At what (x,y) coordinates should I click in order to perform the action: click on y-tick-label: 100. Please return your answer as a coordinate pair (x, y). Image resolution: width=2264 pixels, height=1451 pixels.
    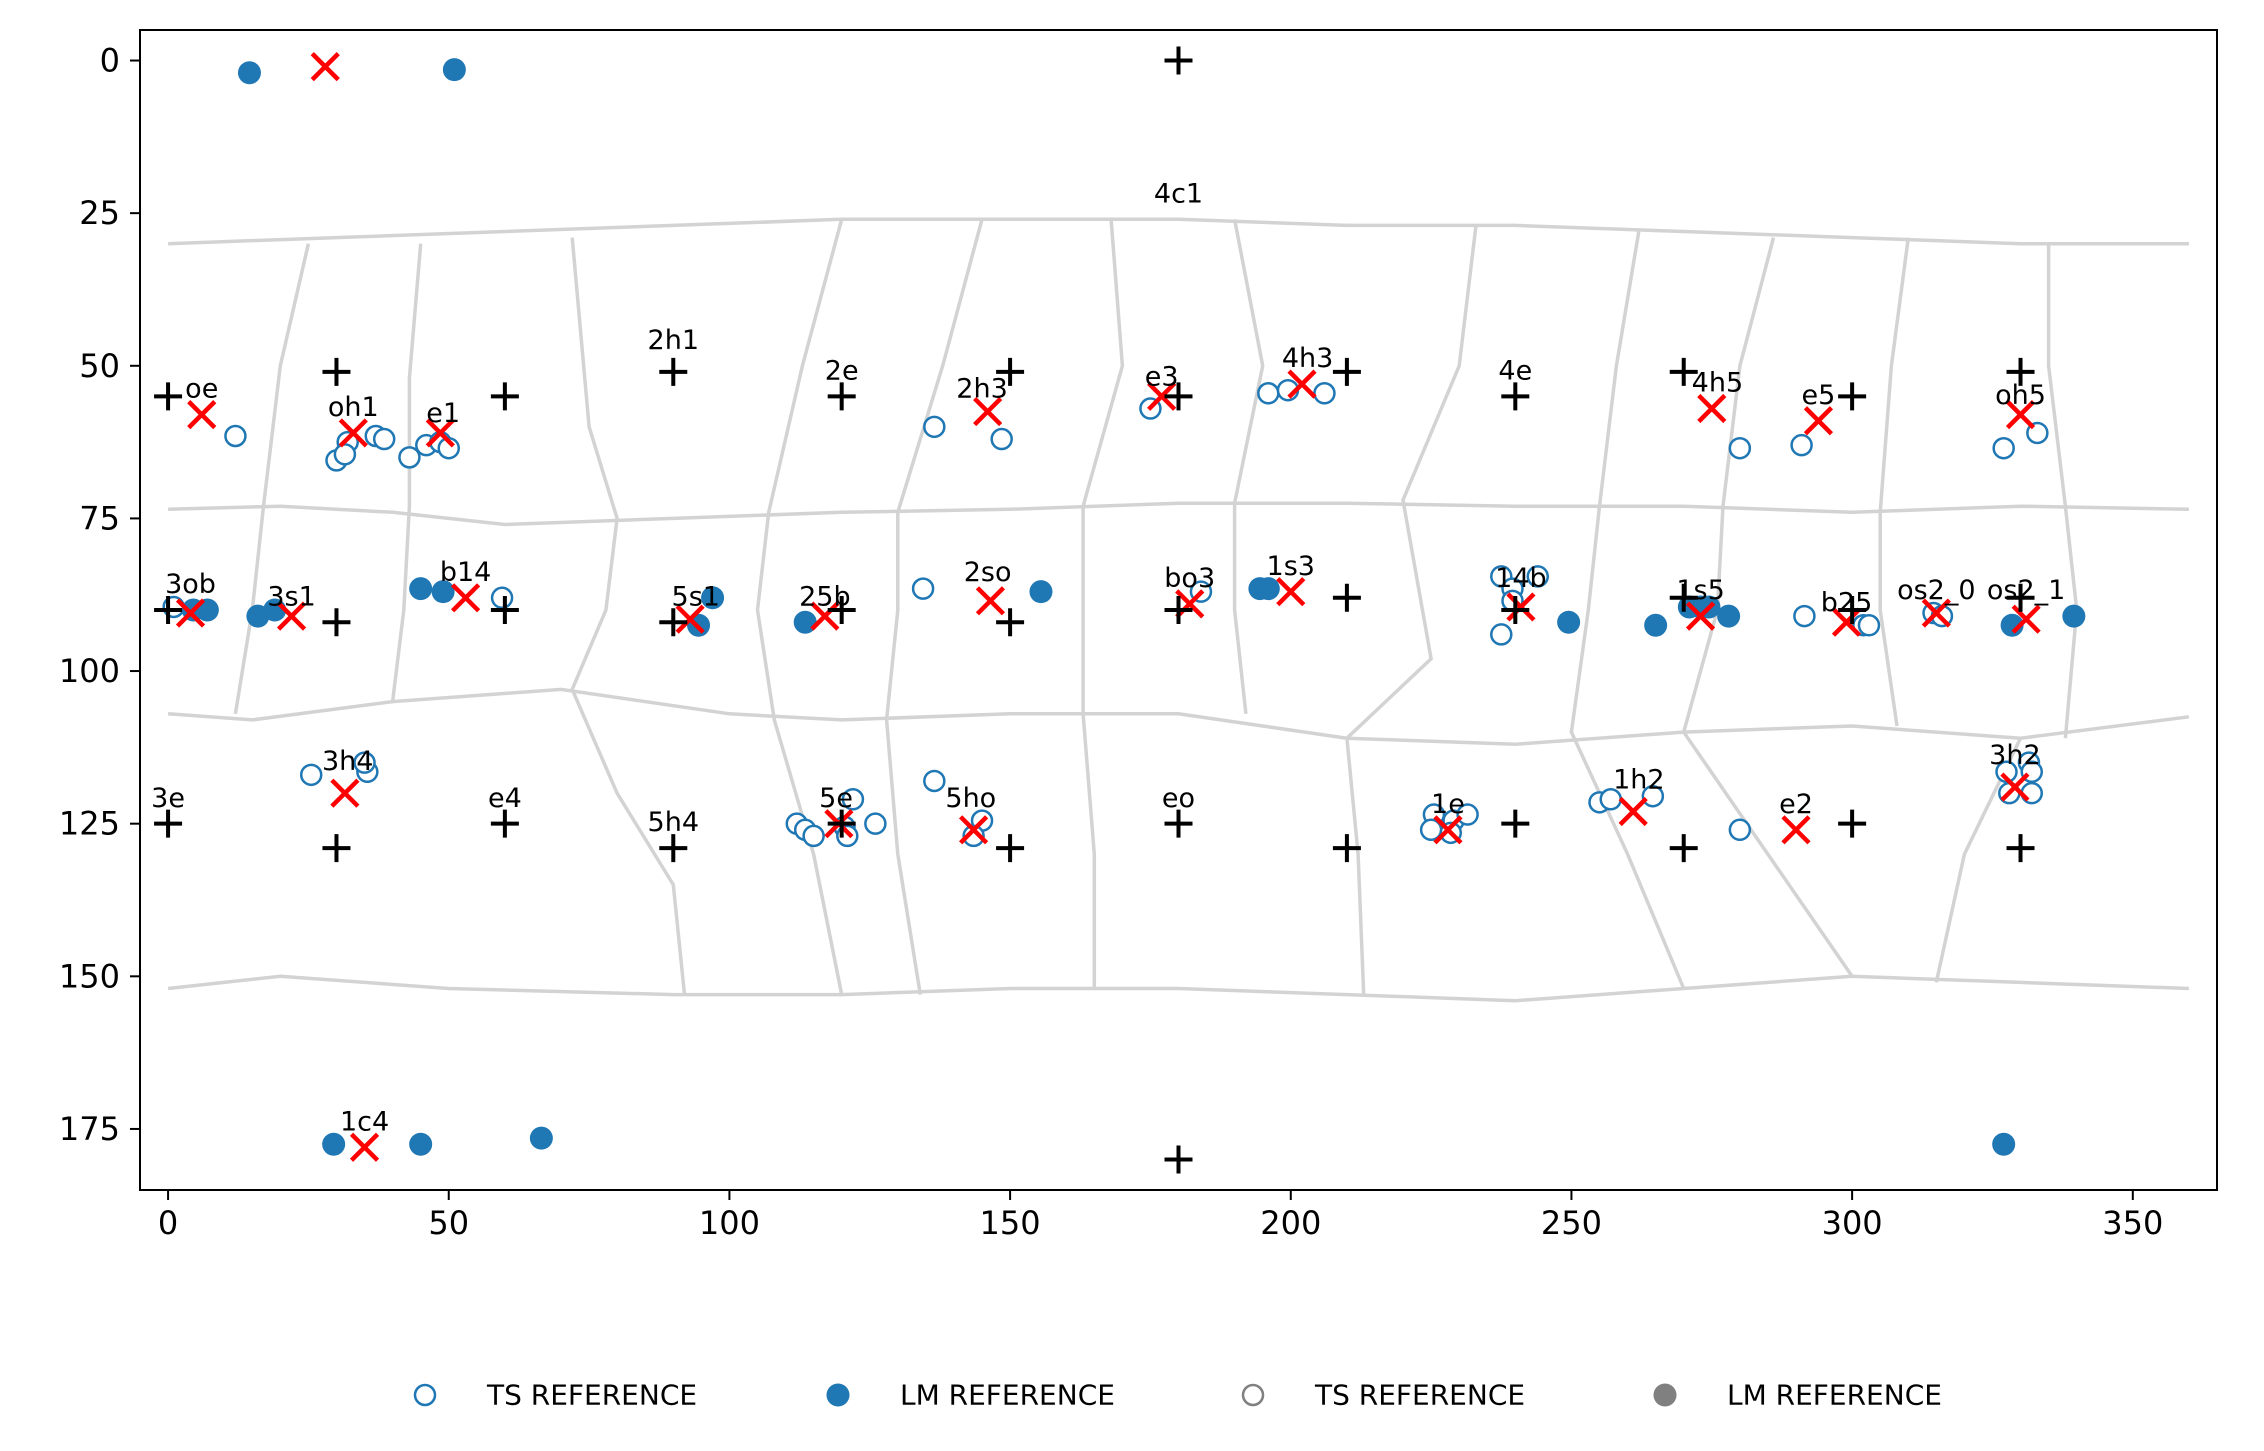
    Looking at the image, I should click on (89, 671).